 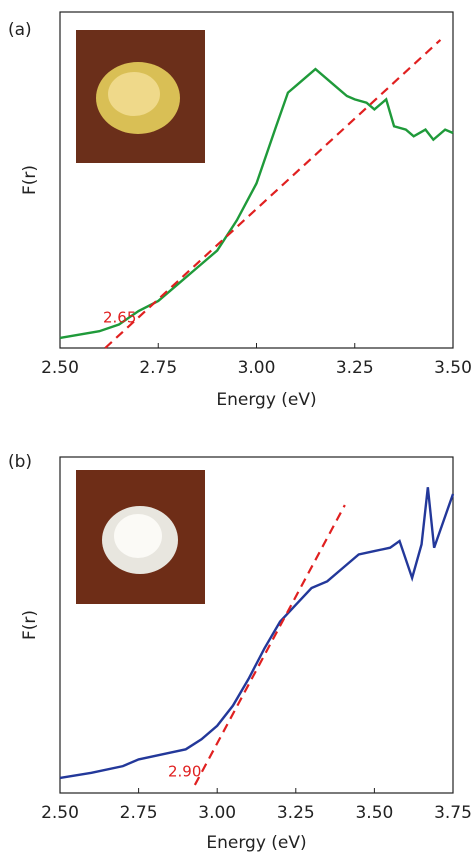 What do you see at coordinates (20, 462) in the screenshot?
I see `panel-label: (b)` at bounding box center [20, 462].